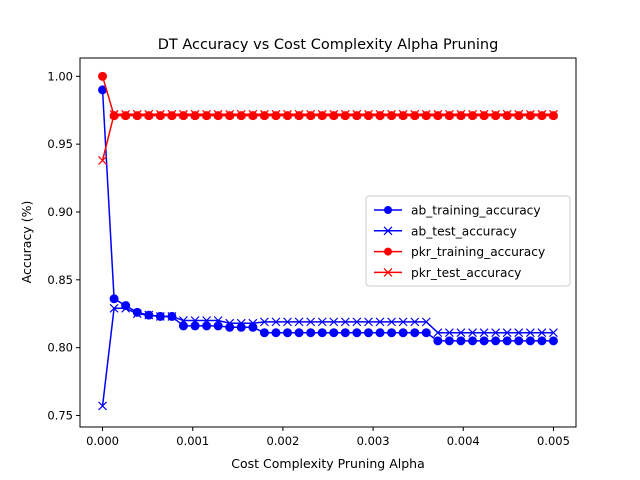 The image size is (640, 480). Describe the element at coordinates (192, 441) in the screenshot. I see `x-tick-label: 0.001` at that location.